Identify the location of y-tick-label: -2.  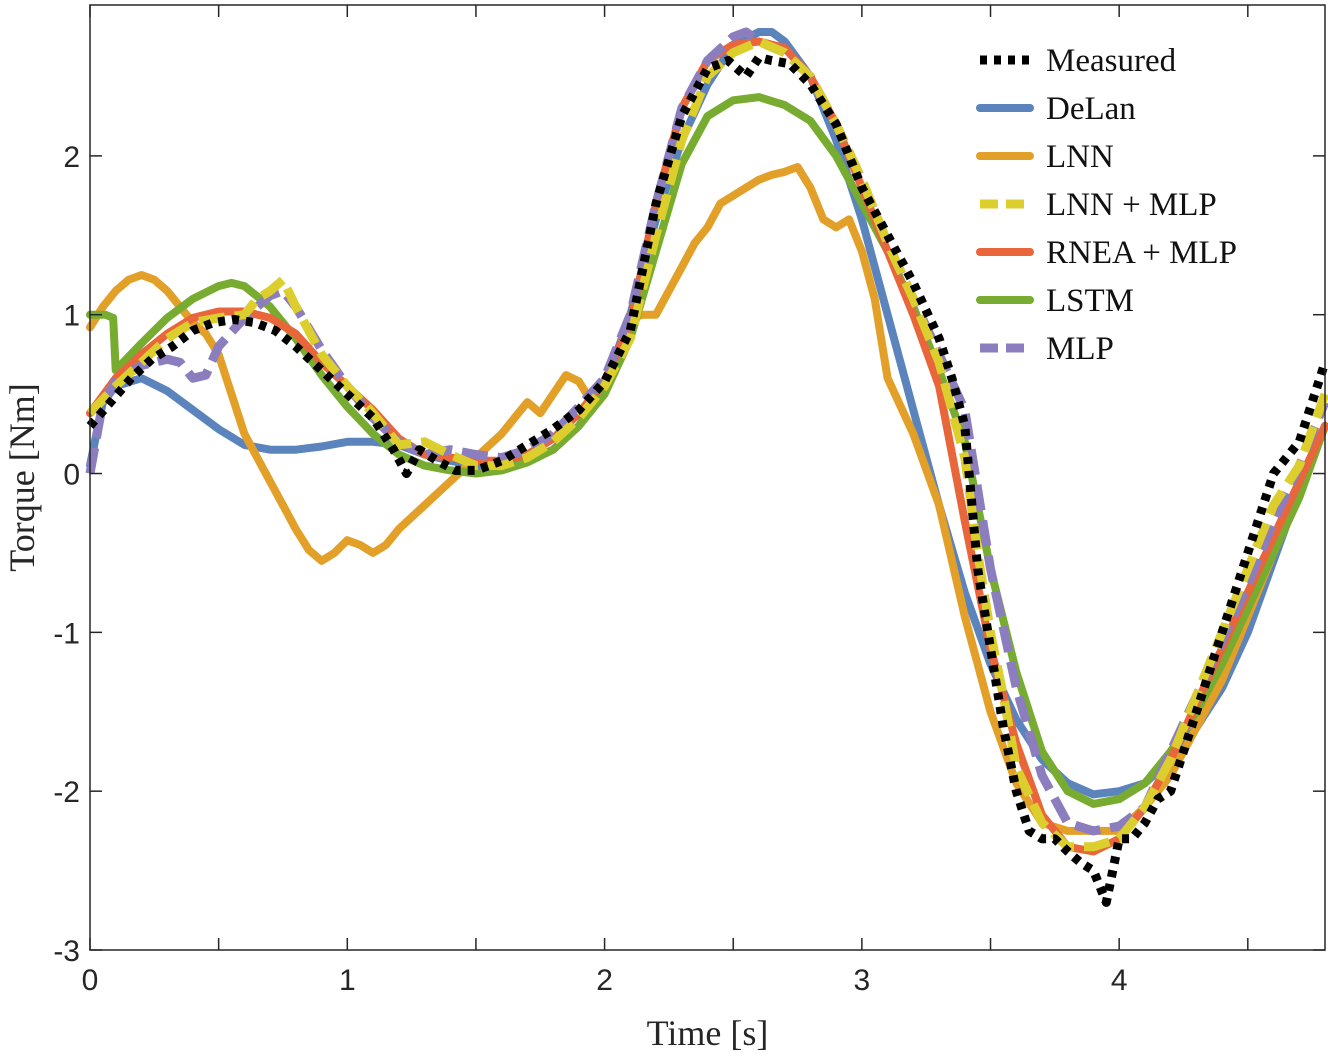
(66, 792).